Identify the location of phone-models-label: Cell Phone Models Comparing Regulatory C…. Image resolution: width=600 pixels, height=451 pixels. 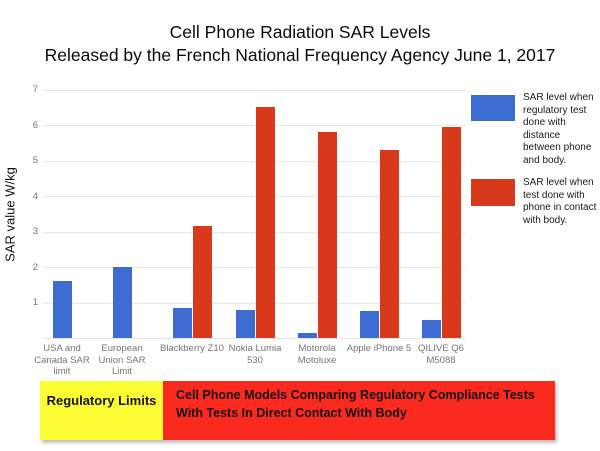
(355, 404).